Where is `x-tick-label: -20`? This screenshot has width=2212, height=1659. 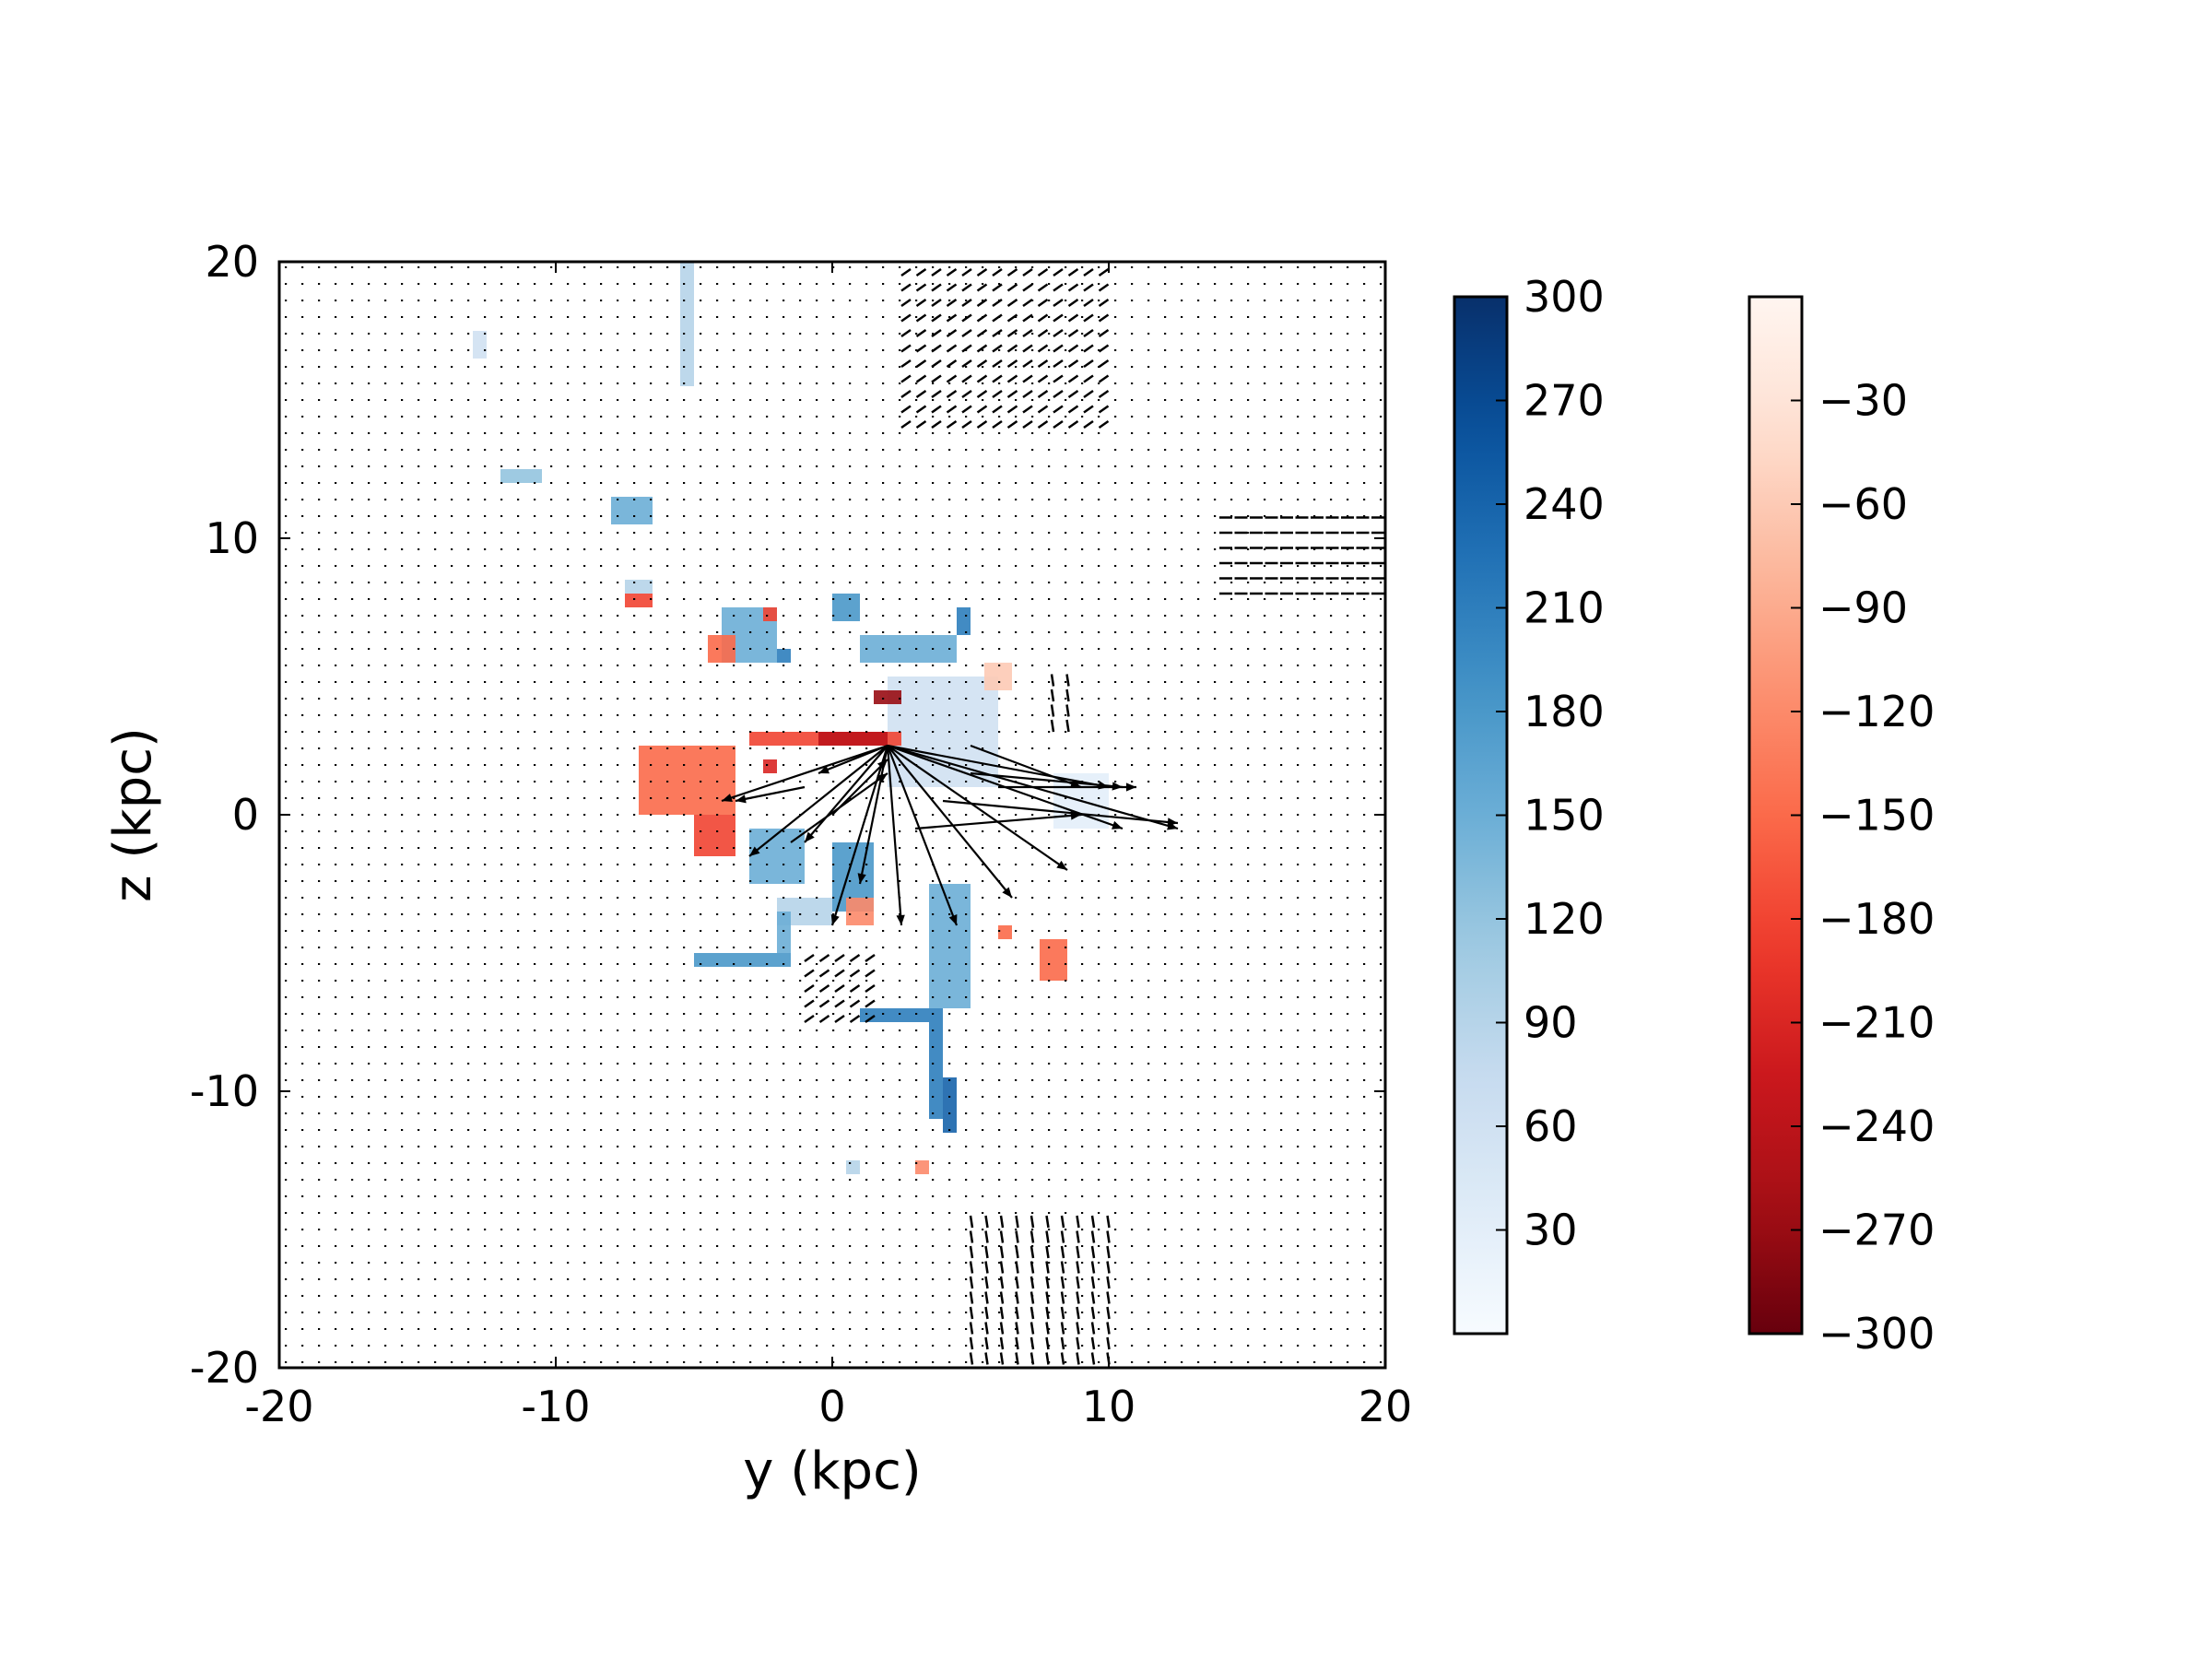
x-tick-label: -20 is located at coordinates (278, 1406).